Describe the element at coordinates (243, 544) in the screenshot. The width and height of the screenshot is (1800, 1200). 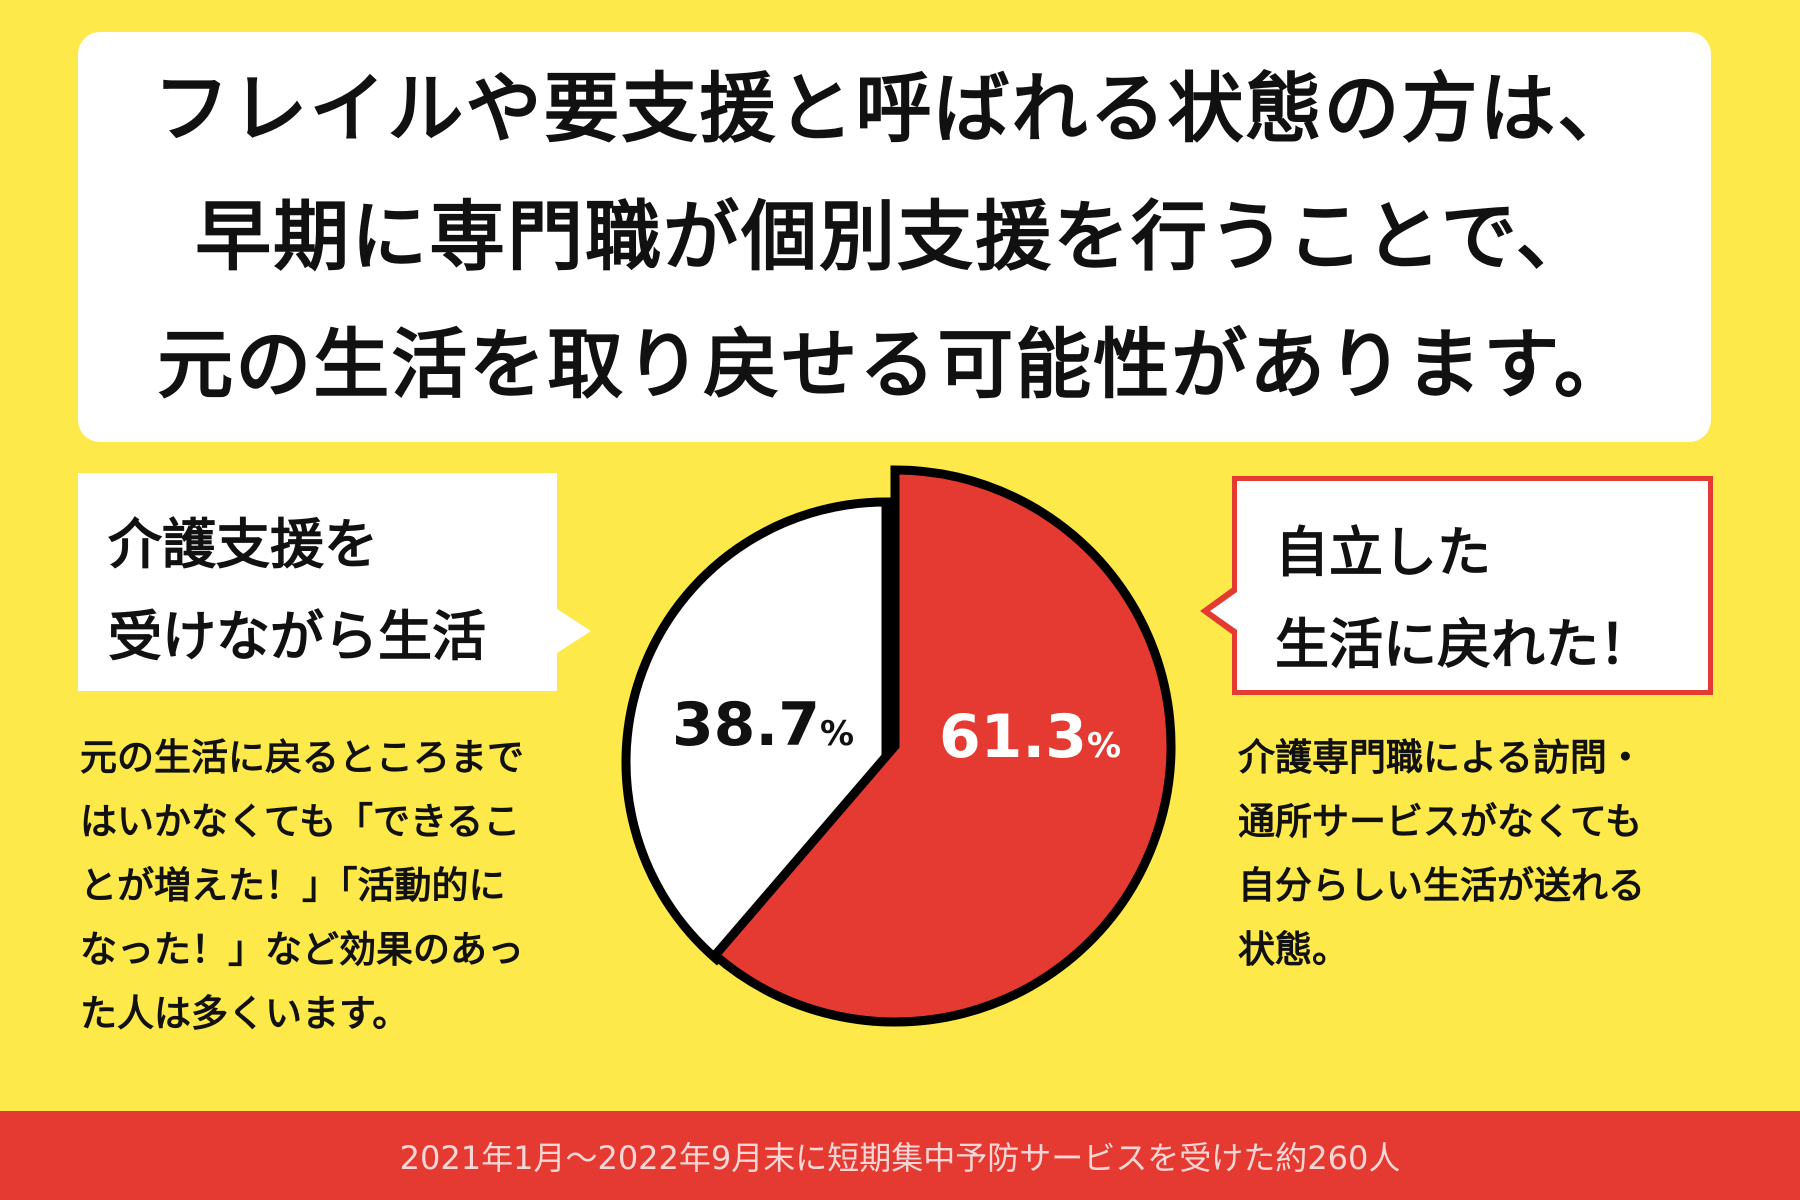
I see `left-callout-line: 介護支援を` at that location.